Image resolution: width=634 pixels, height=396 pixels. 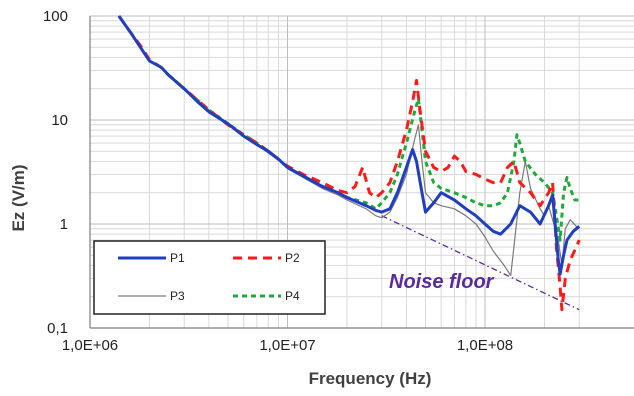 I want to click on legend-box, so click(x=209, y=277).